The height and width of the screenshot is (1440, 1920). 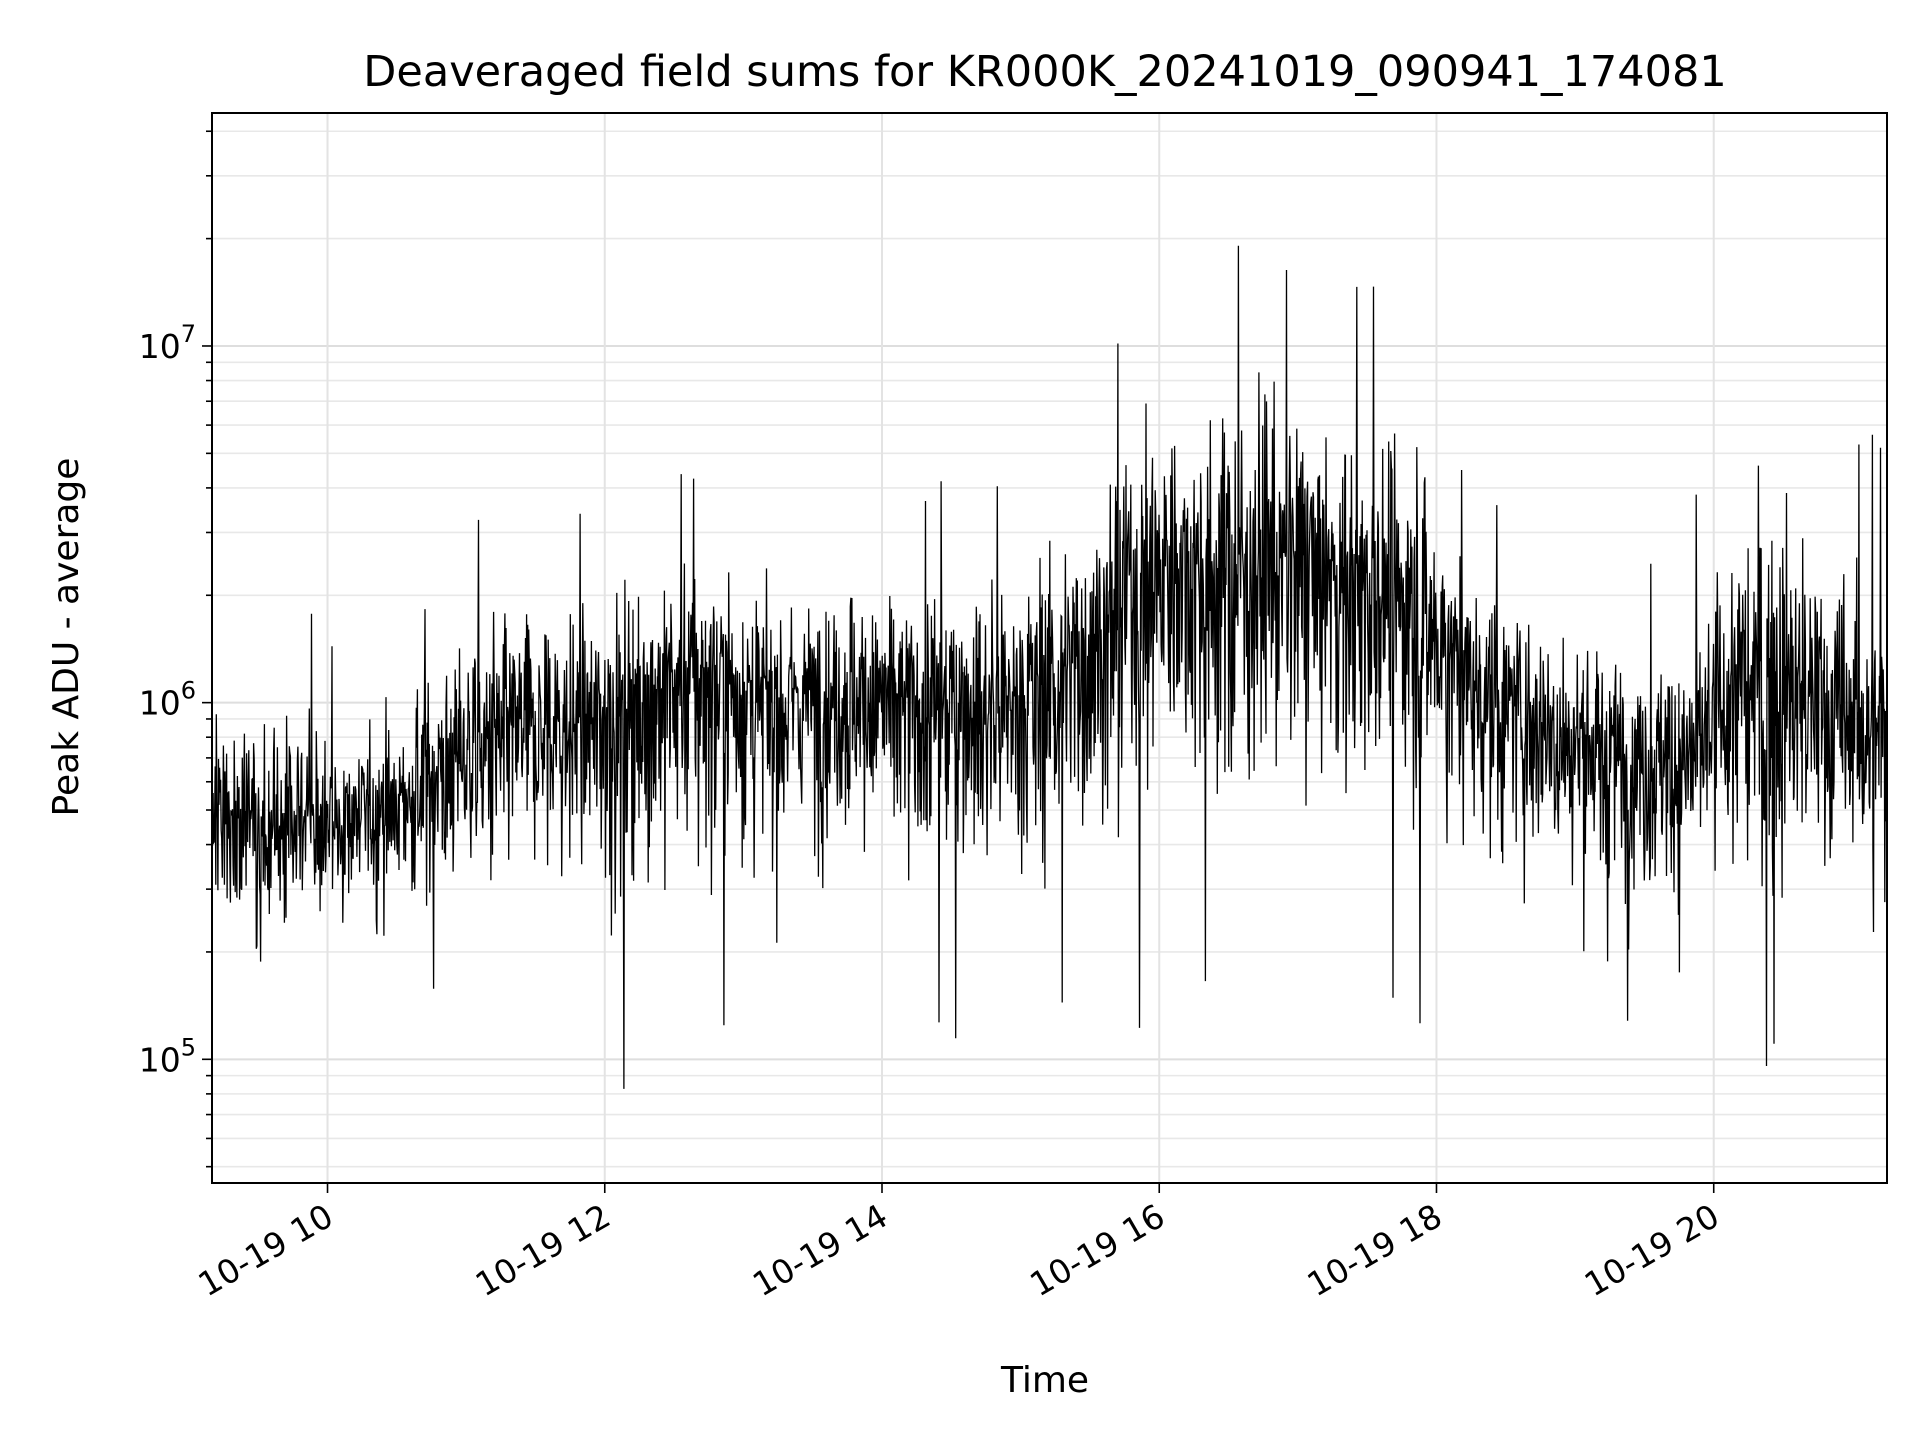 What do you see at coordinates (1044, 1380) in the screenshot?
I see `x-axis-title: Time` at bounding box center [1044, 1380].